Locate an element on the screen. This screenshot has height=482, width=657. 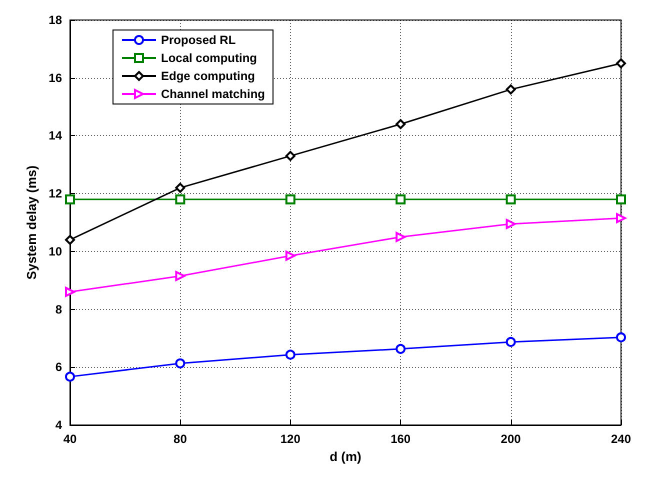
legend-label: Local computing is located at coordinates (209, 58).